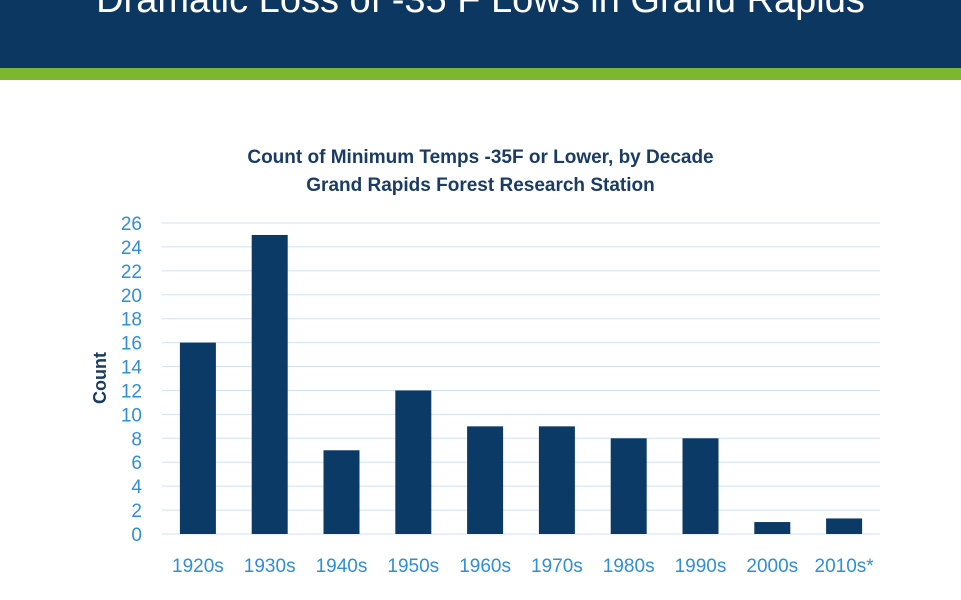 This screenshot has height=600, width=961. Describe the element at coordinates (270, 566) in the screenshot. I see `x-tick-label: 1930s` at that location.